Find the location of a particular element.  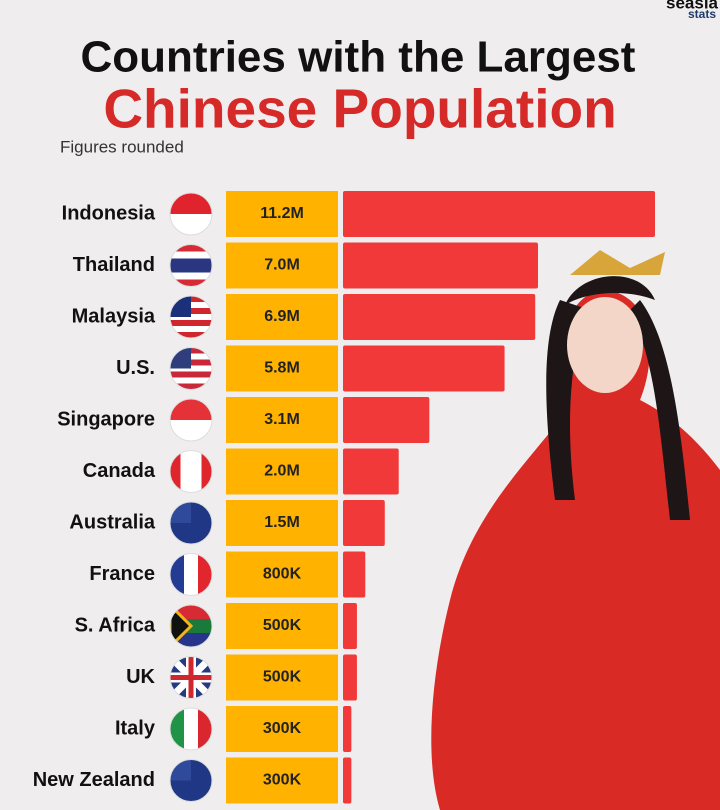

value-label: 800K is located at coordinates (282, 574).